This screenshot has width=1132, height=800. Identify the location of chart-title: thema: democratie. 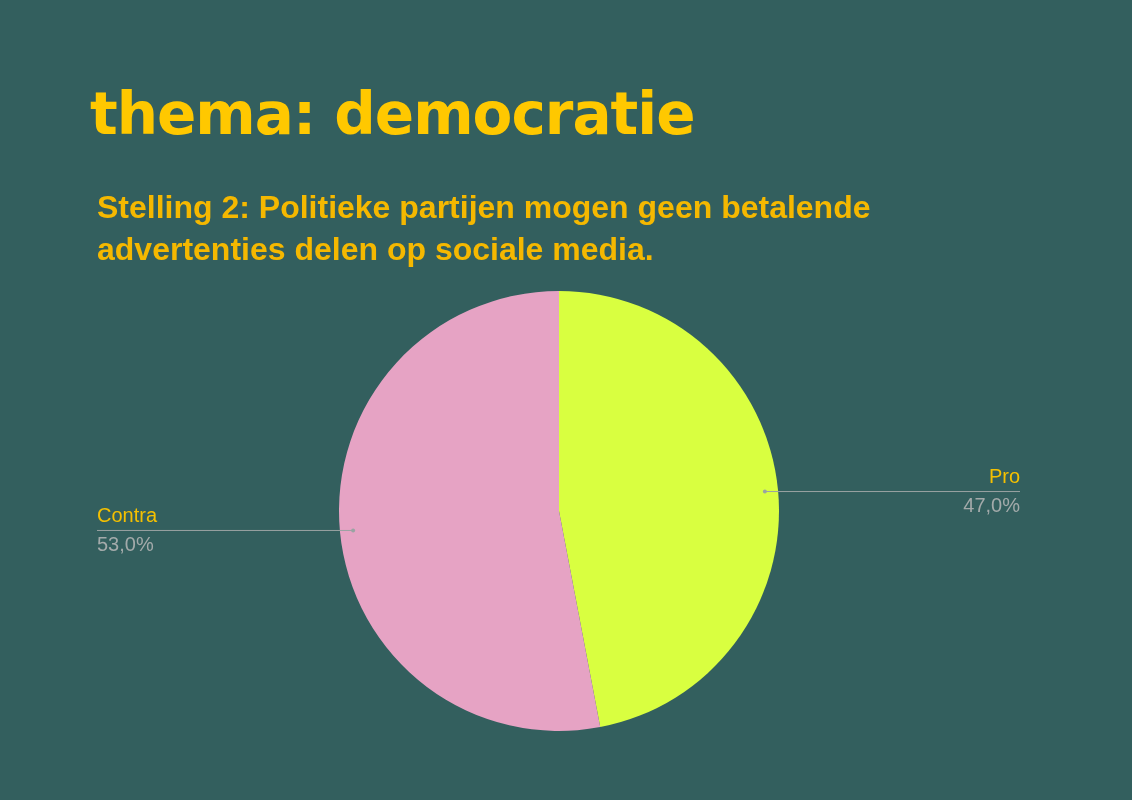
(392, 114).